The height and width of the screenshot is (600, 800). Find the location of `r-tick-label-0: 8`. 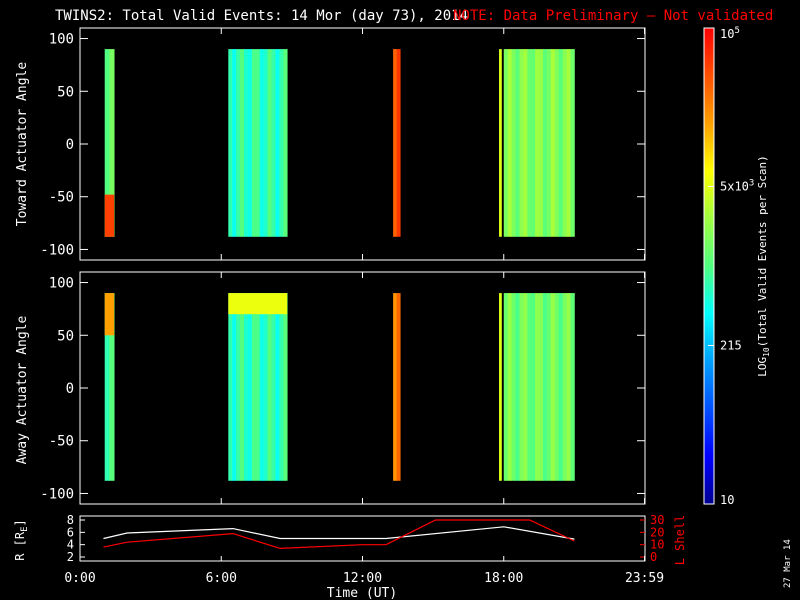

r-tick-label-0: 8 is located at coordinates (70, 520).